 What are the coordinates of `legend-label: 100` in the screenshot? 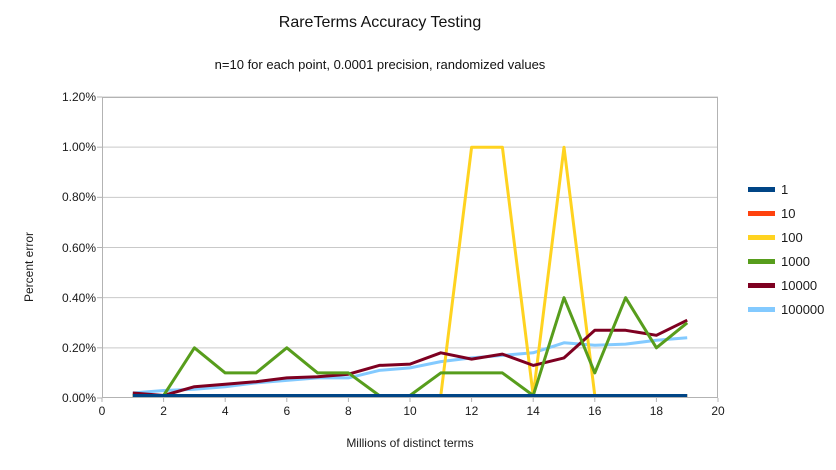 It's located at (792, 237).